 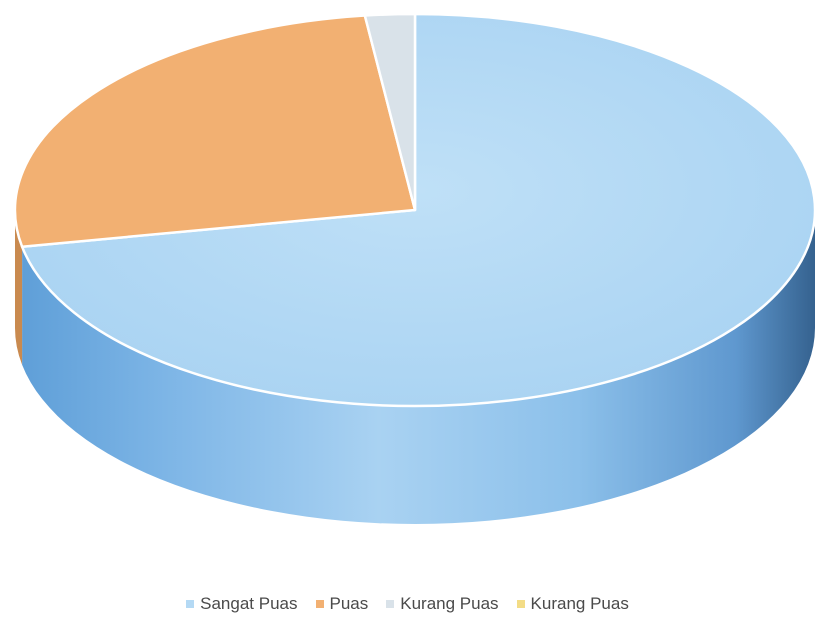 I want to click on legend-label: Sangat Puas, so click(x=249, y=603).